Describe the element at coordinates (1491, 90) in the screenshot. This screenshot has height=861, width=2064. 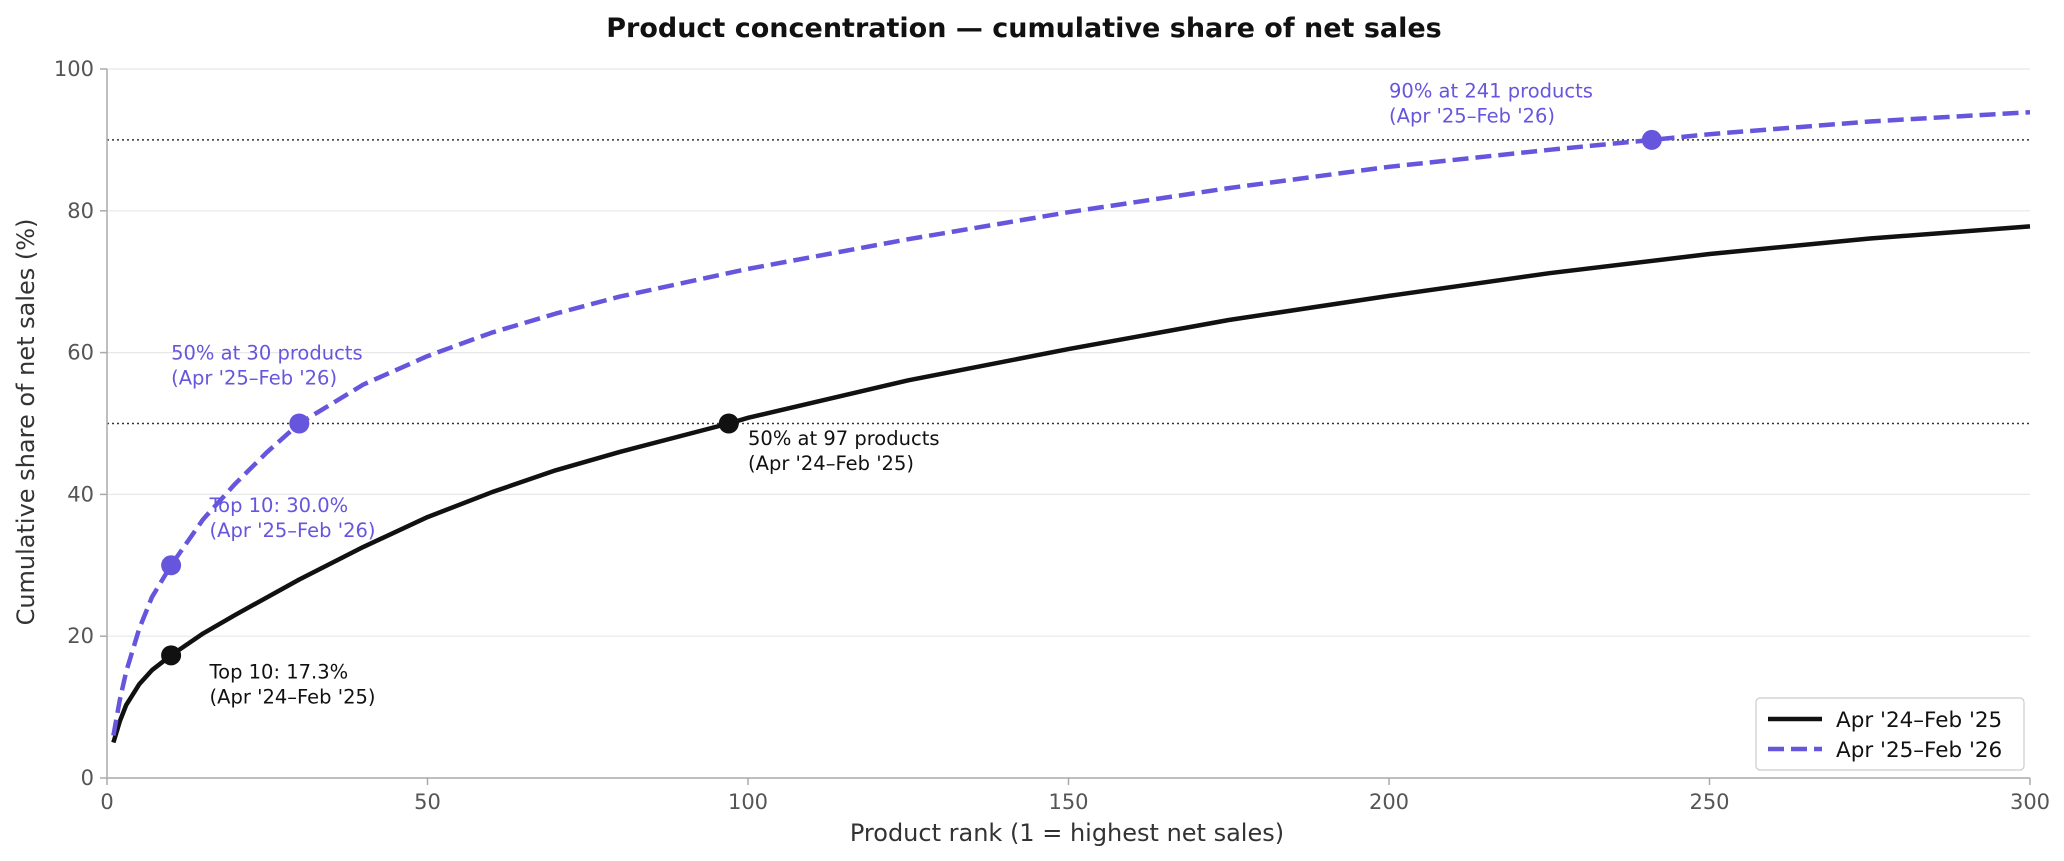
I see `annotation-text: 90% at 241 products` at that location.